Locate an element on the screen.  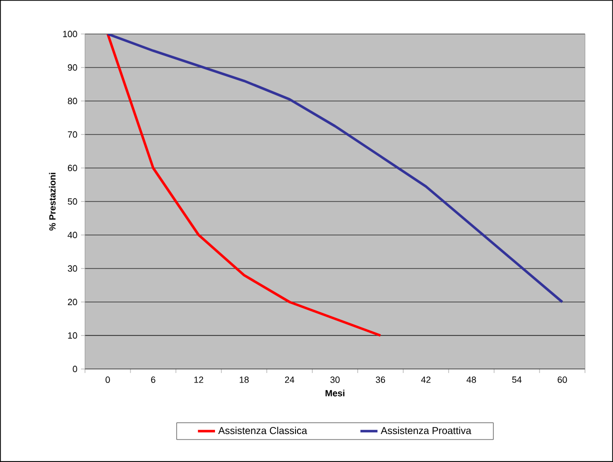
x-tick-label: 60 is located at coordinates (562, 379).